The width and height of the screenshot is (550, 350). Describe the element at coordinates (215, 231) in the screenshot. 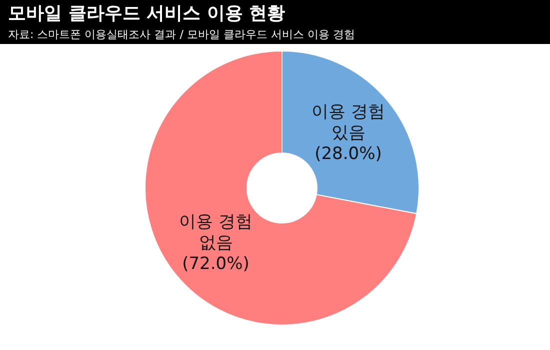

I see `slice-label: 이용 경험 없음` at that location.